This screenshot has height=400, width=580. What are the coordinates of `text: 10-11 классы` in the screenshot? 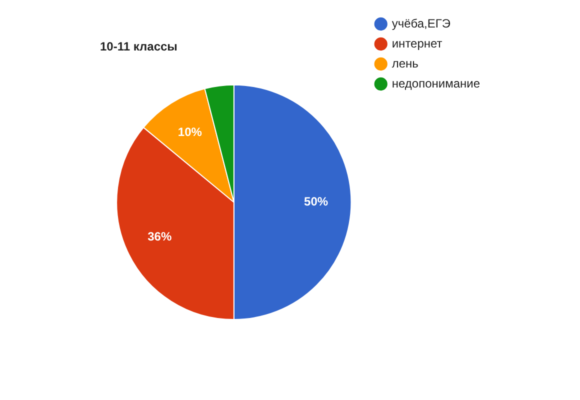 It's located at (139, 47).